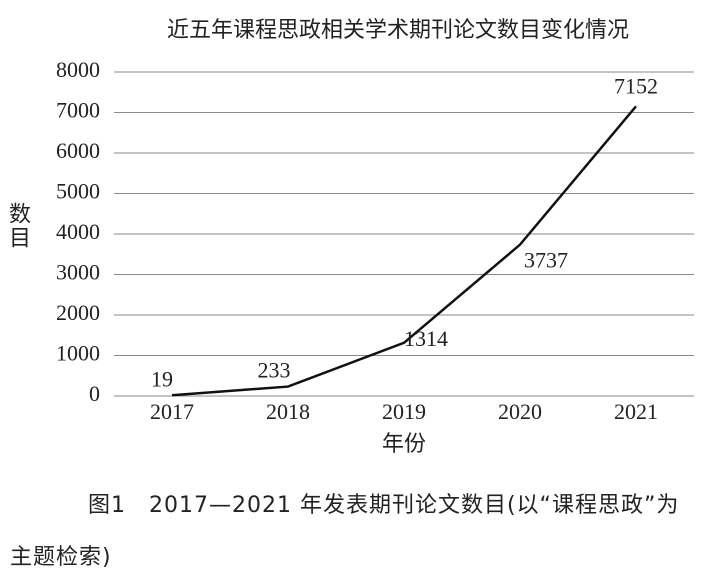  I want to click on y-tick-label: 5000, so click(78, 191).